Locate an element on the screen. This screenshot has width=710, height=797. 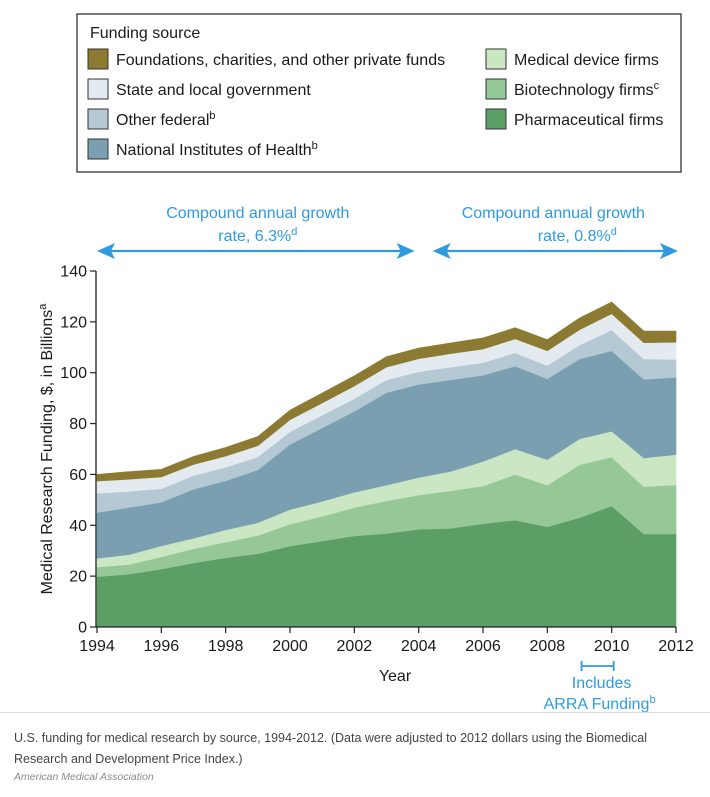
legend-right-label-0: Medical device firms is located at coordinates (586, 60).